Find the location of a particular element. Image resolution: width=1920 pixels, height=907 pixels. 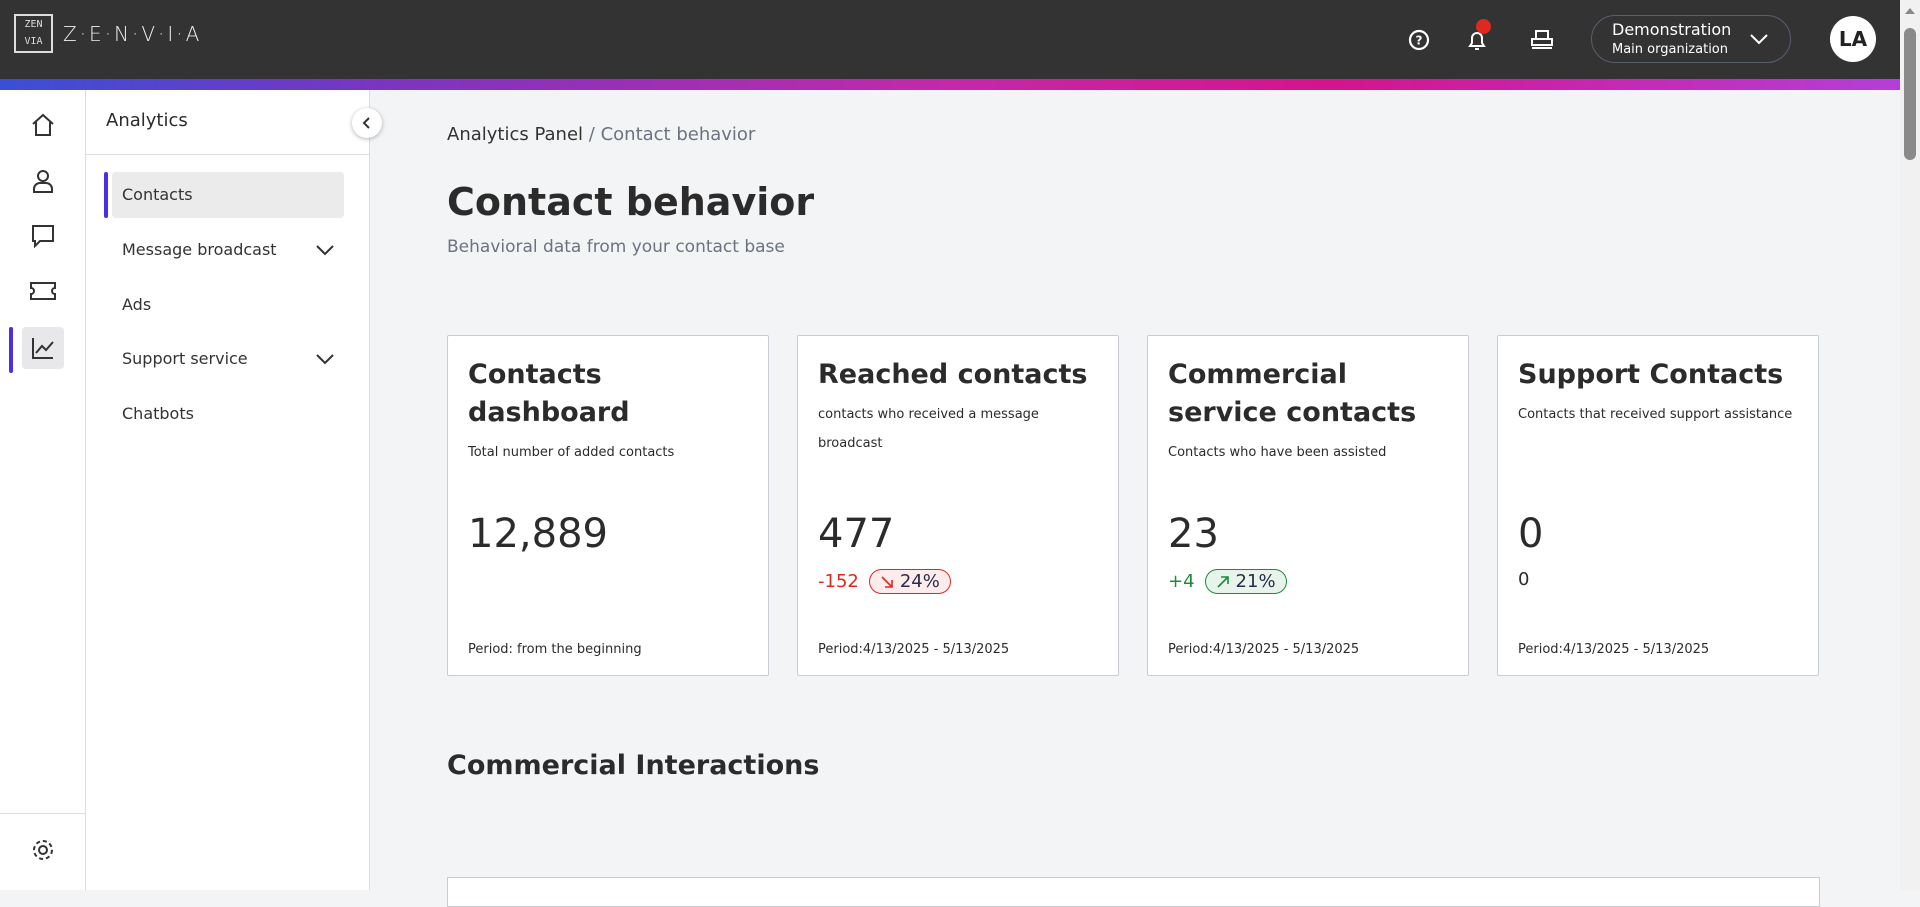

trend-badge: 21% is located at coordinates (1245, 581).